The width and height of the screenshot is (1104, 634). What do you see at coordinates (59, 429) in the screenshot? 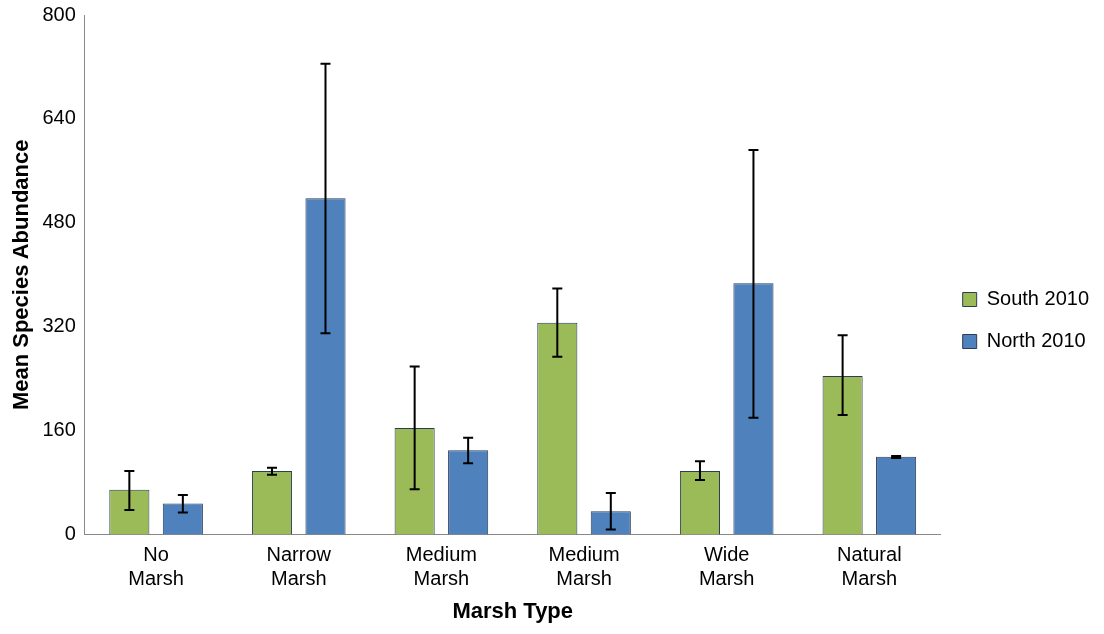
I see `y-tick-label: 160` at bounding box center [59, 429].